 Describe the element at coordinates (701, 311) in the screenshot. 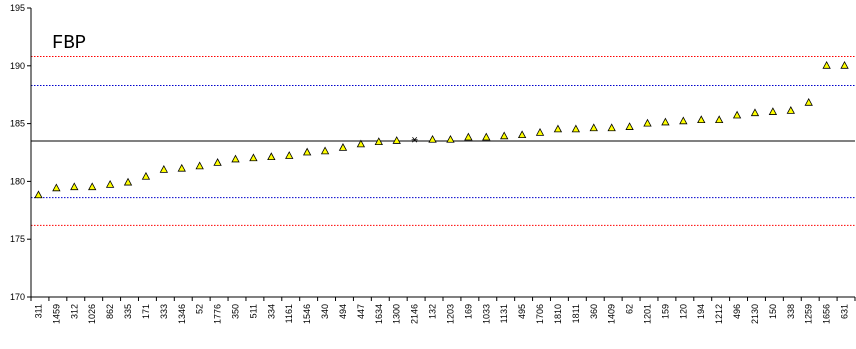

I see `x-tick-label: 194` at that location.